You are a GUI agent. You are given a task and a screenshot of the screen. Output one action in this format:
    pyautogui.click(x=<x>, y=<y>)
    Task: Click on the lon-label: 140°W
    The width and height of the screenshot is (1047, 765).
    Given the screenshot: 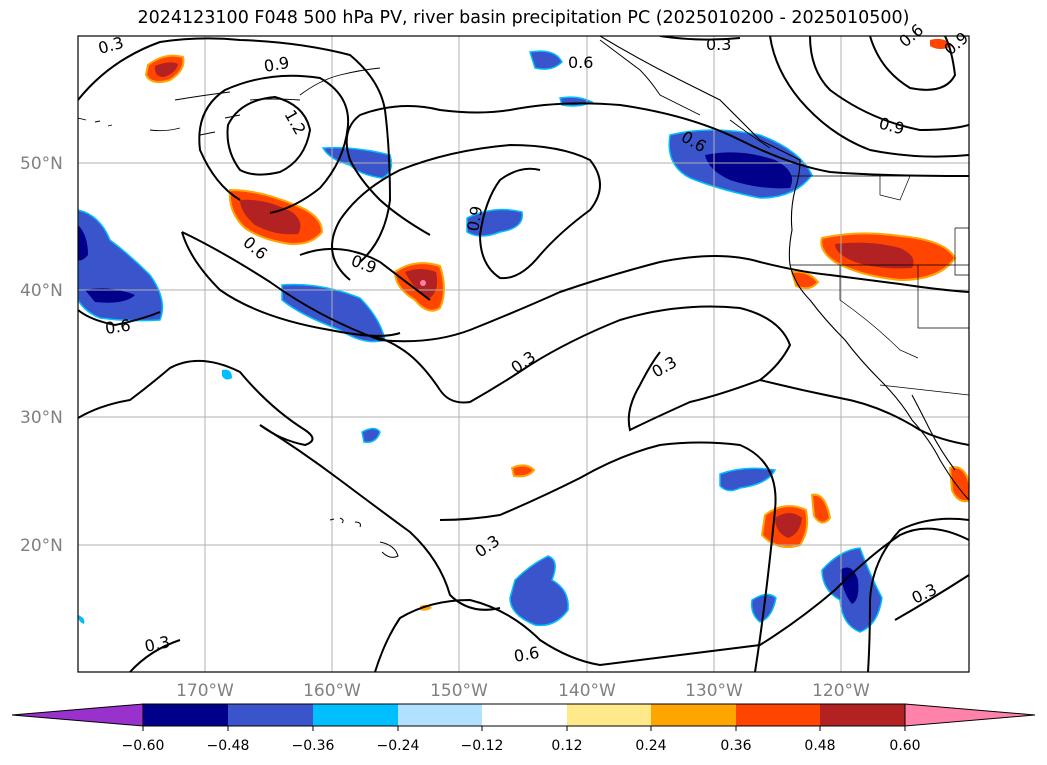 What is the action you would take?
    pyautogui.click(x=587, y=691)
    